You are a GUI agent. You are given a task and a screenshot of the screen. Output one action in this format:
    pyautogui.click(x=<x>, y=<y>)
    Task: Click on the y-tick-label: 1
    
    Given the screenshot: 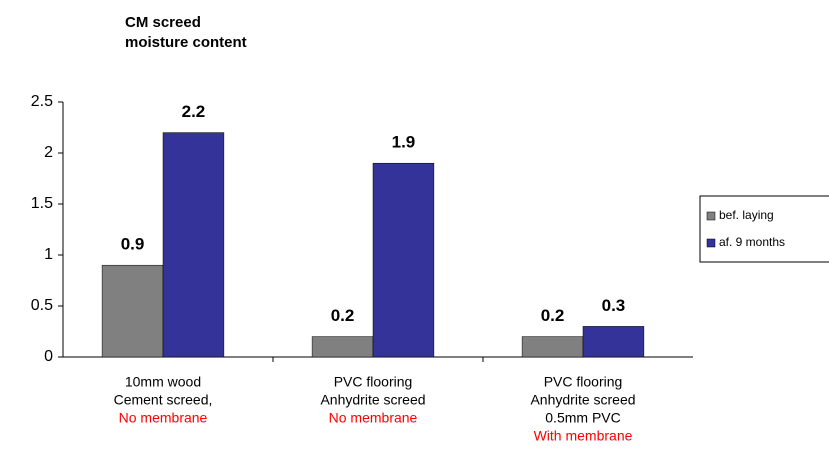 What is the action you would take?
    pyautogui.click(x=48, y=254)
    